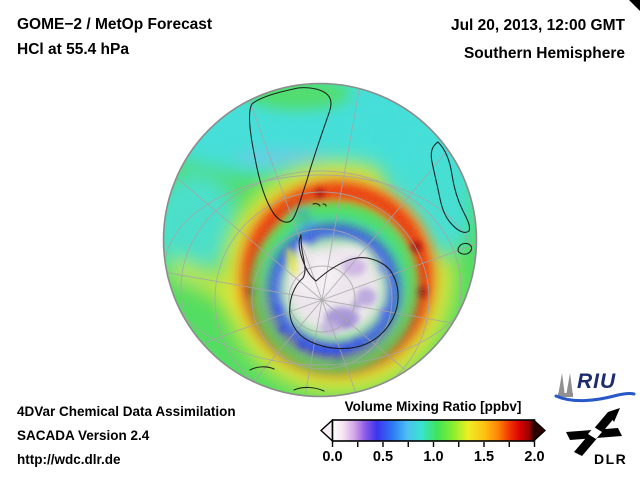 This screenshot has width=640, height=480. Describe the element at coordinates (344, 292) in the screenshot. I see `coast-antarctica` at that location.